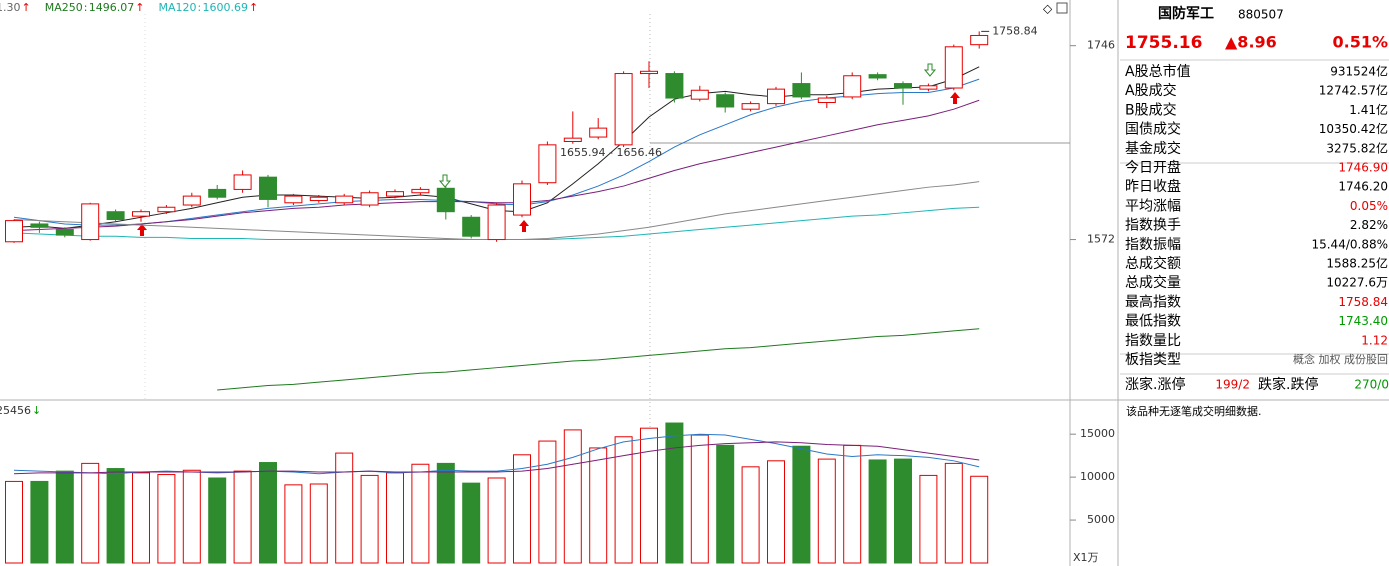  What do you see at coordinates (1340, 359) in the screenshot?
I see `row-value: 概念 加权 成份股回` at bounding box center [1340, 359].